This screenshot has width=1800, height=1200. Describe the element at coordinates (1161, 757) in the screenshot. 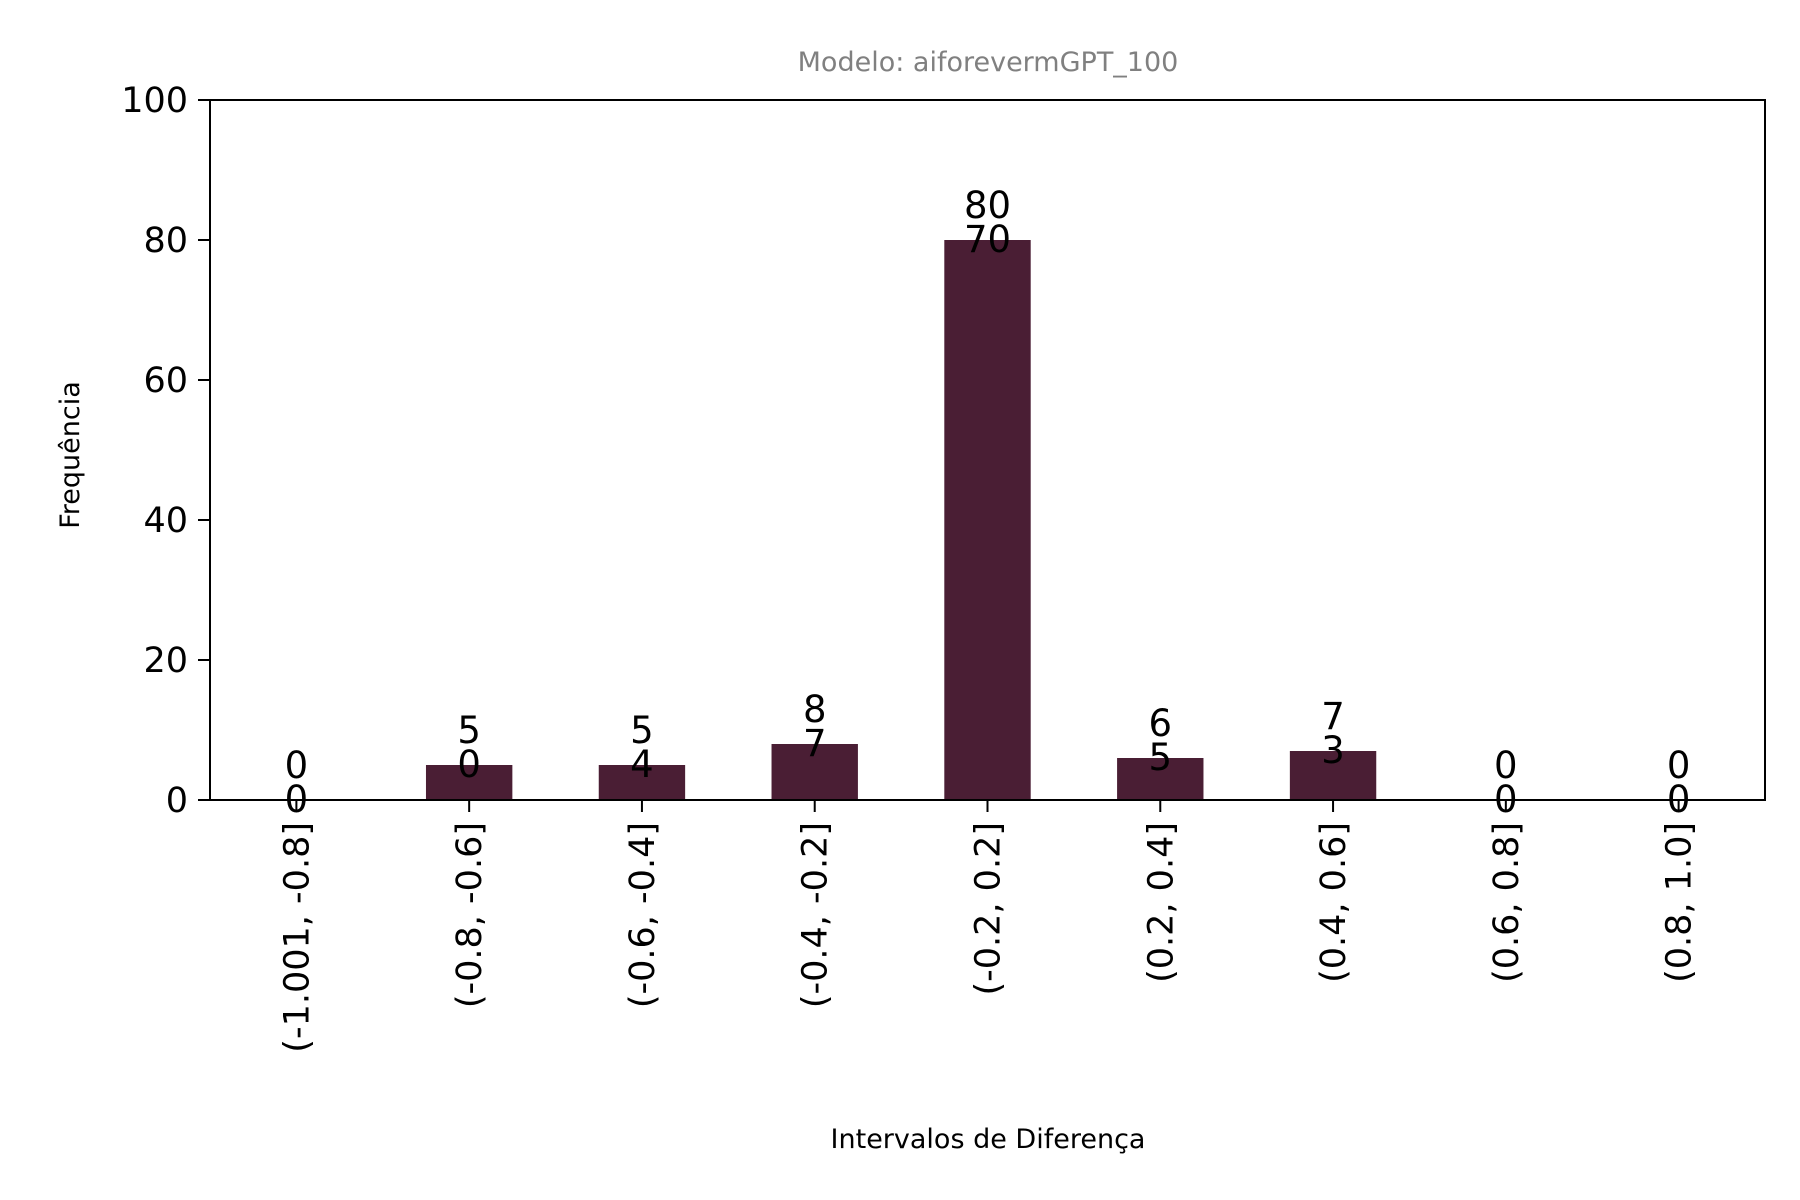

I see `secondary-label-6: 5` at that location.